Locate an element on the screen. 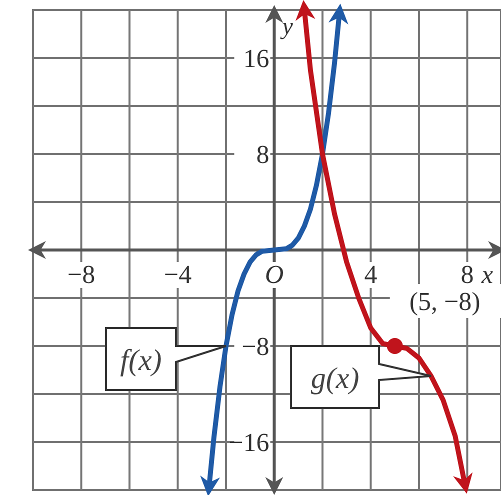 Image resolution: width=501 pixels, height=495 pixels. y-axis-title: y is located at coordinates (287, 27).